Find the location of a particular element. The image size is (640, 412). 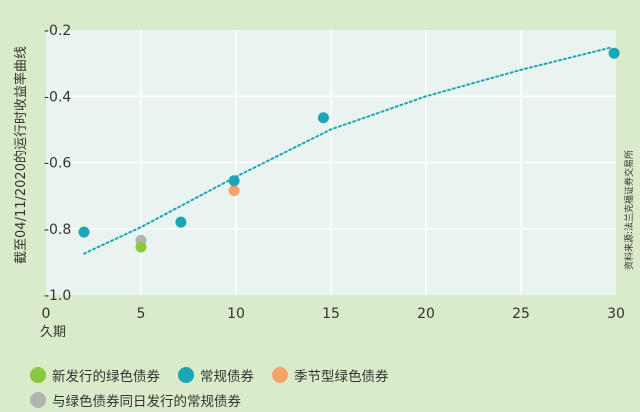

x-tick-label: 20 is located at coordinates (426, 314).